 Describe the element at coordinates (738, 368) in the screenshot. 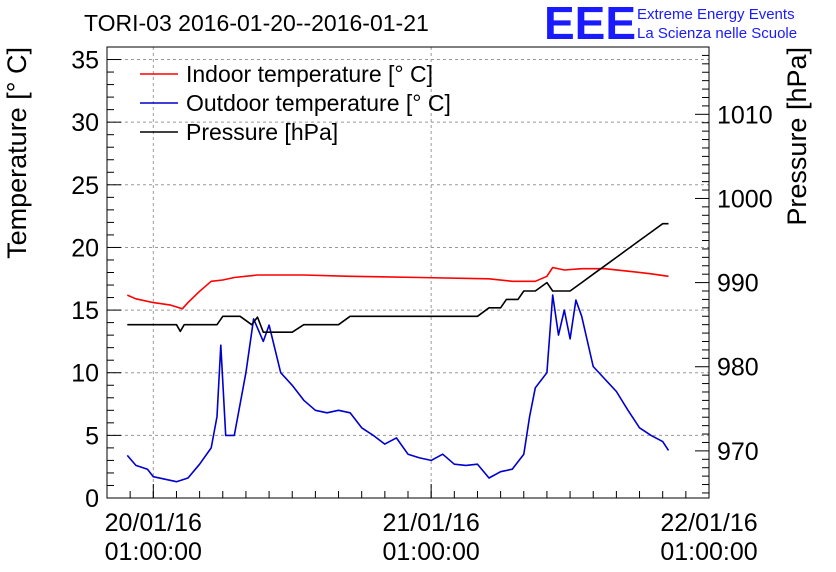

I see `y2-tick-label: 980` at that location.